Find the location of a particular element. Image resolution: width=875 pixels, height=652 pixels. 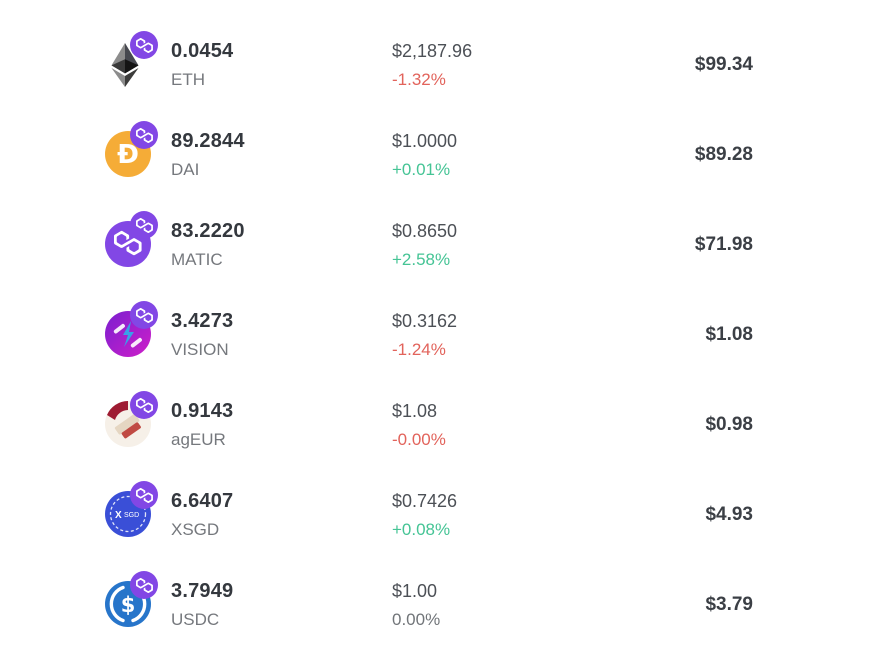

token-fiat-value: $4.93 is located at coordinates (729, 514).